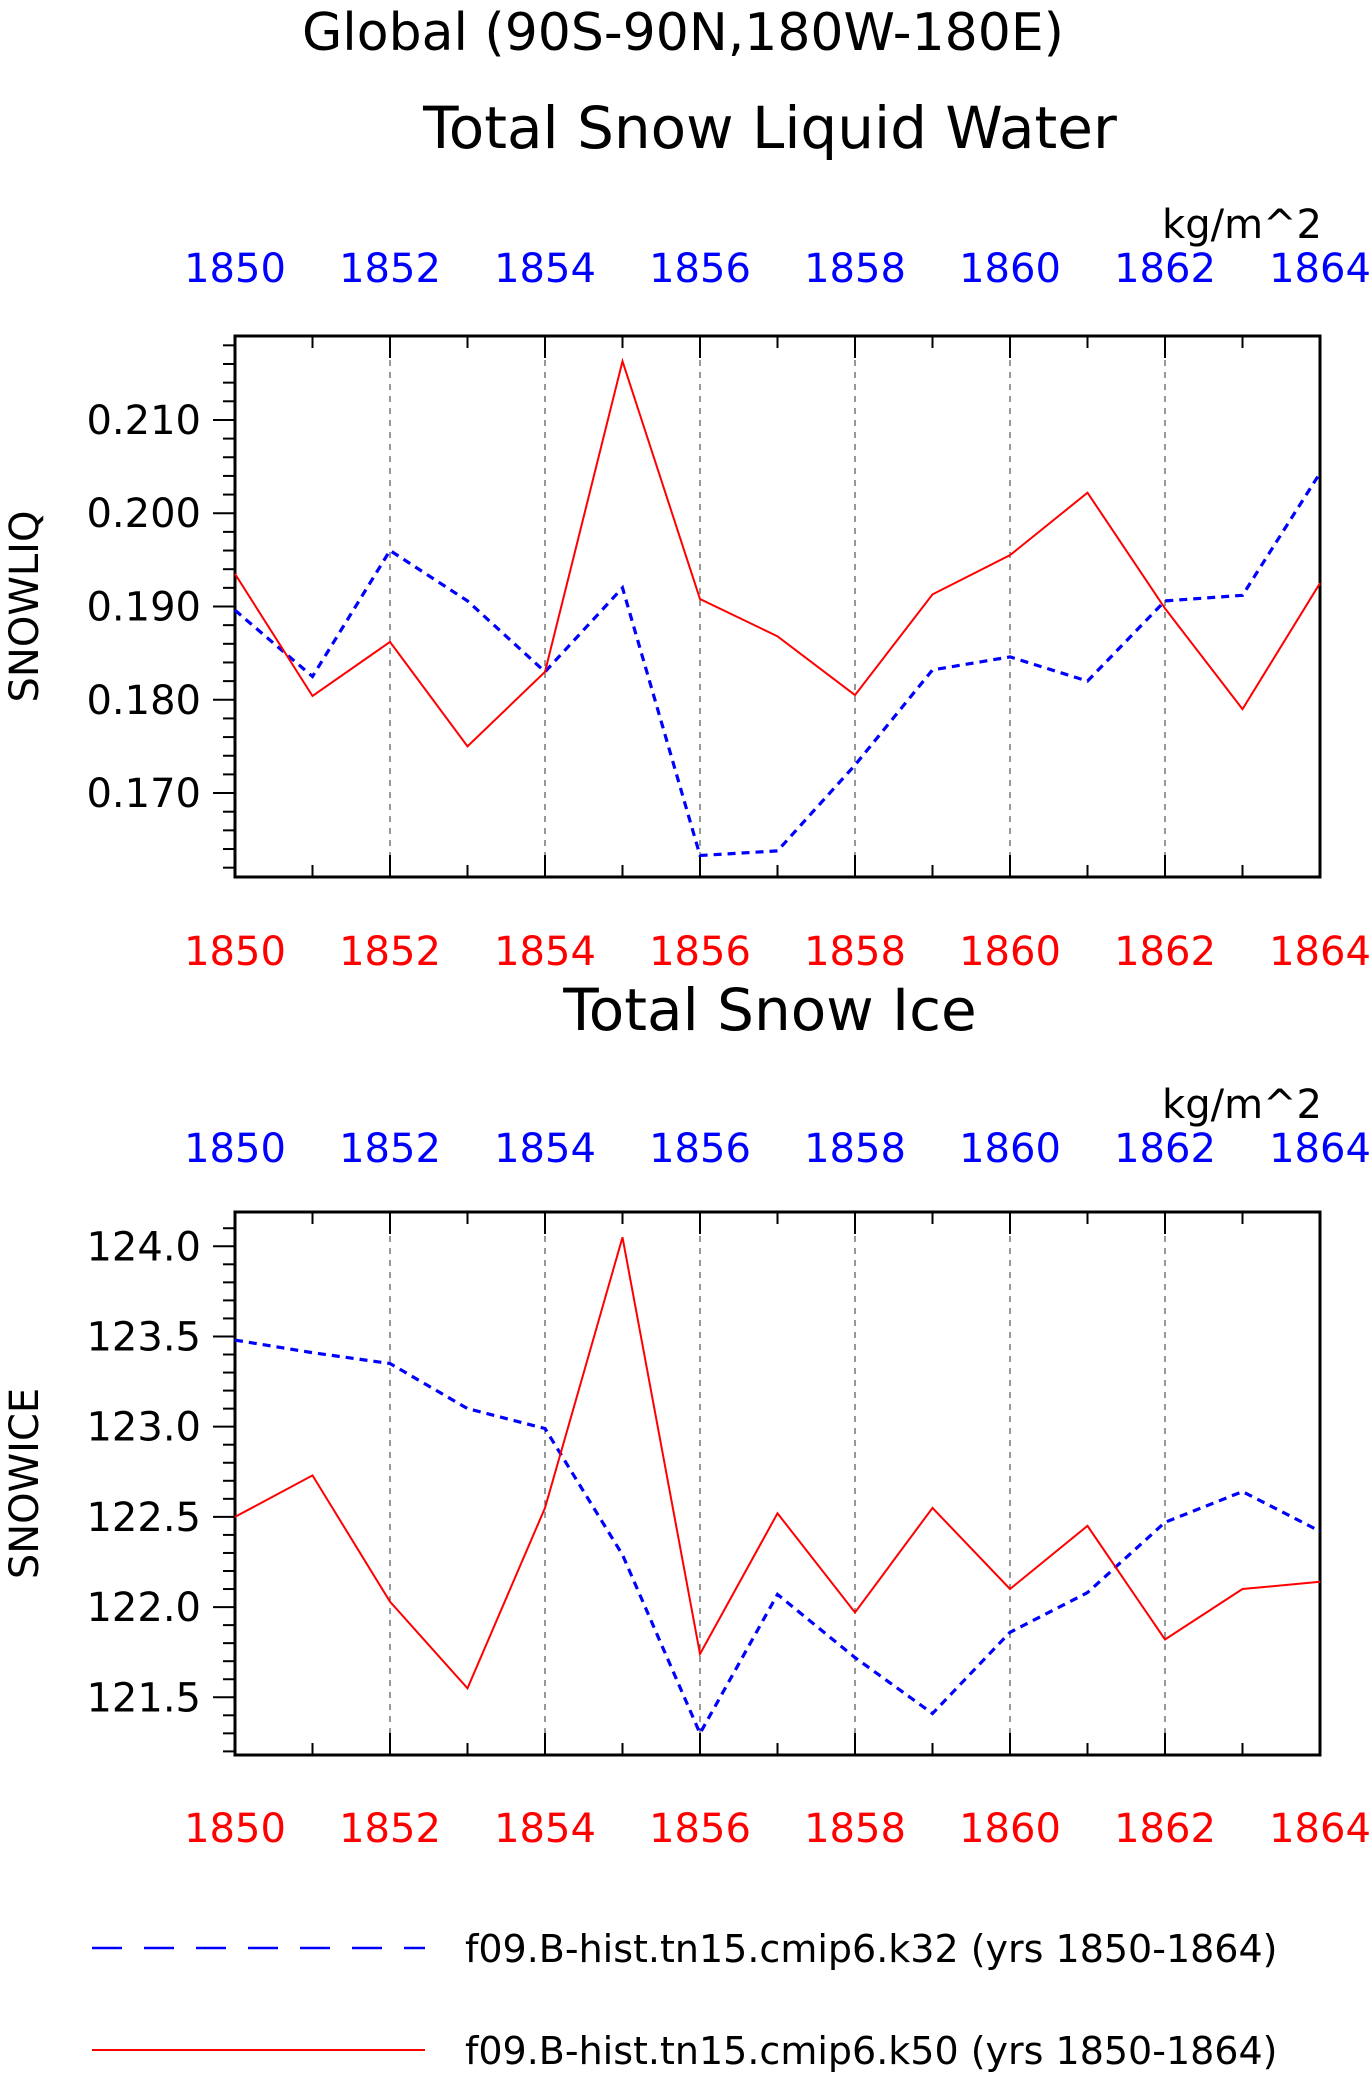 Image resolution: width=1372 pixels, height=2074 pixels. I want to click on y-tick-label: 123.5, so click(143, 1337).